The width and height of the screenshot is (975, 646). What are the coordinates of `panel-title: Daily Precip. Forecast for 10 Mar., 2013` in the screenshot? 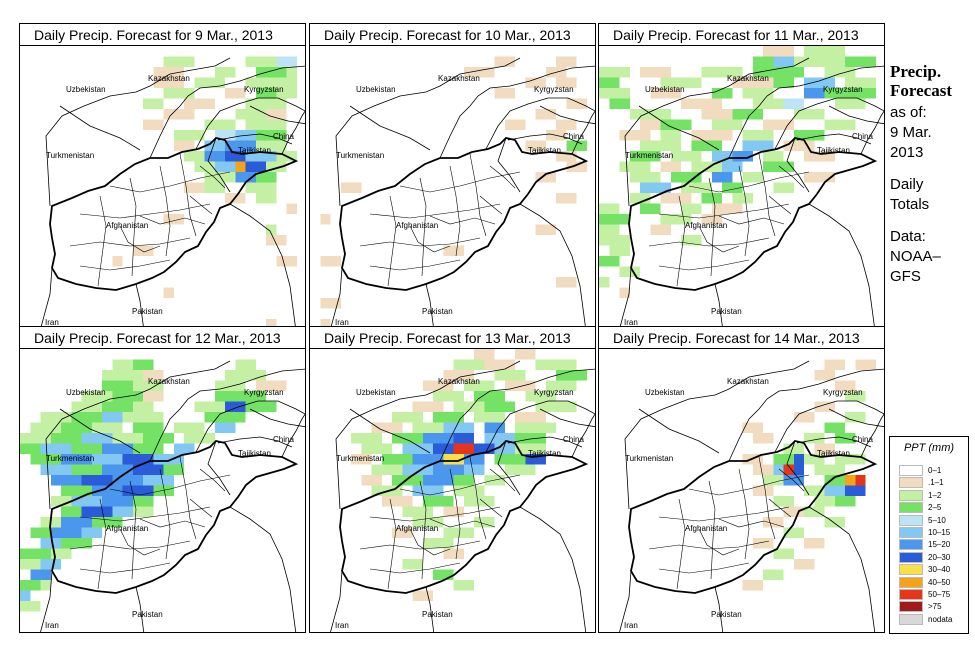 It's located at (452, 35).